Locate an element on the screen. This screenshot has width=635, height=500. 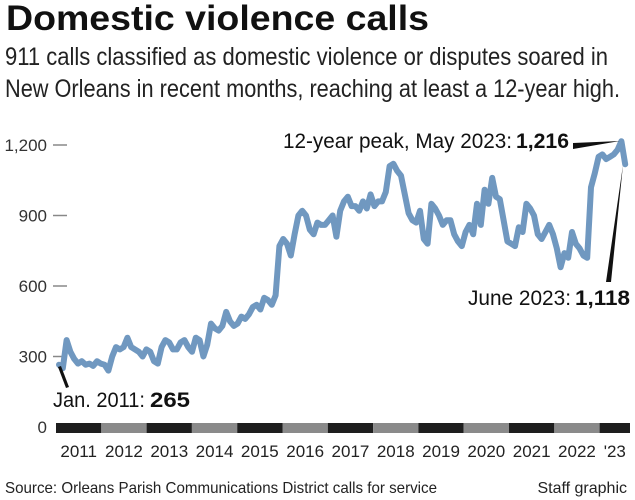
x-tick-label: 2019 is located at coordinates (441, 451).